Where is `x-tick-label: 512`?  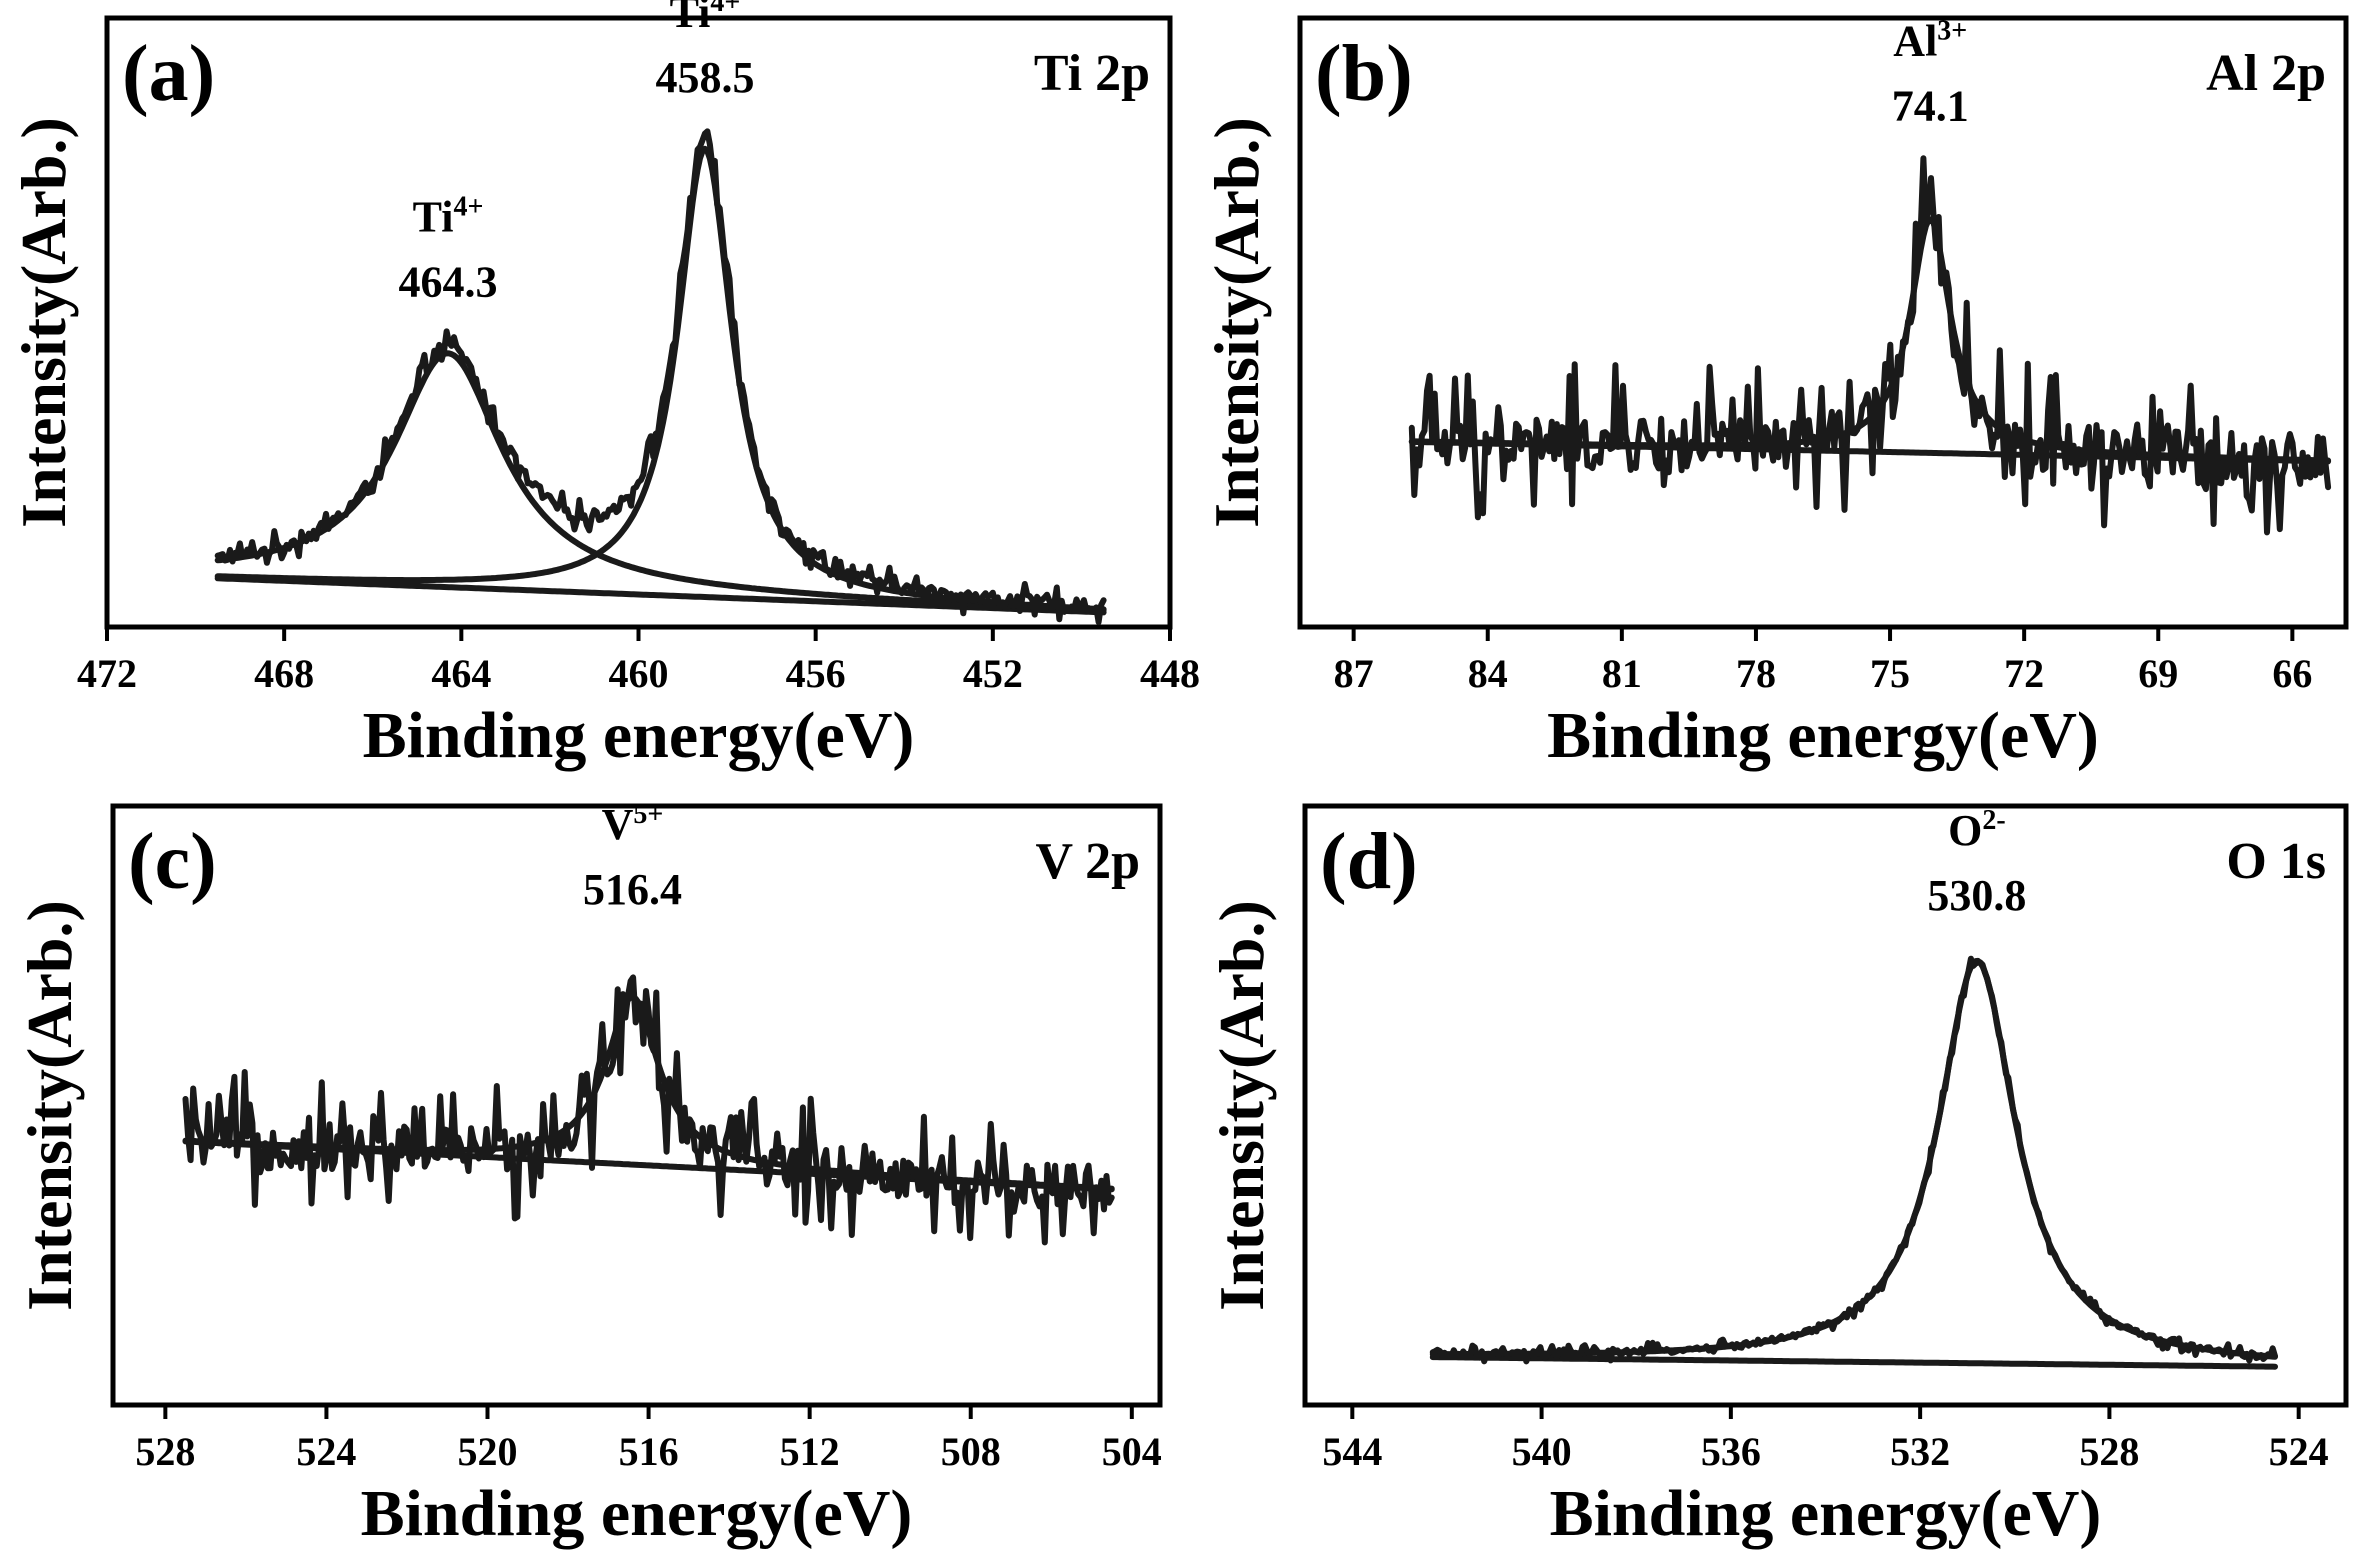
x-tick-label: 512 is located at coordinates (810, 1451).